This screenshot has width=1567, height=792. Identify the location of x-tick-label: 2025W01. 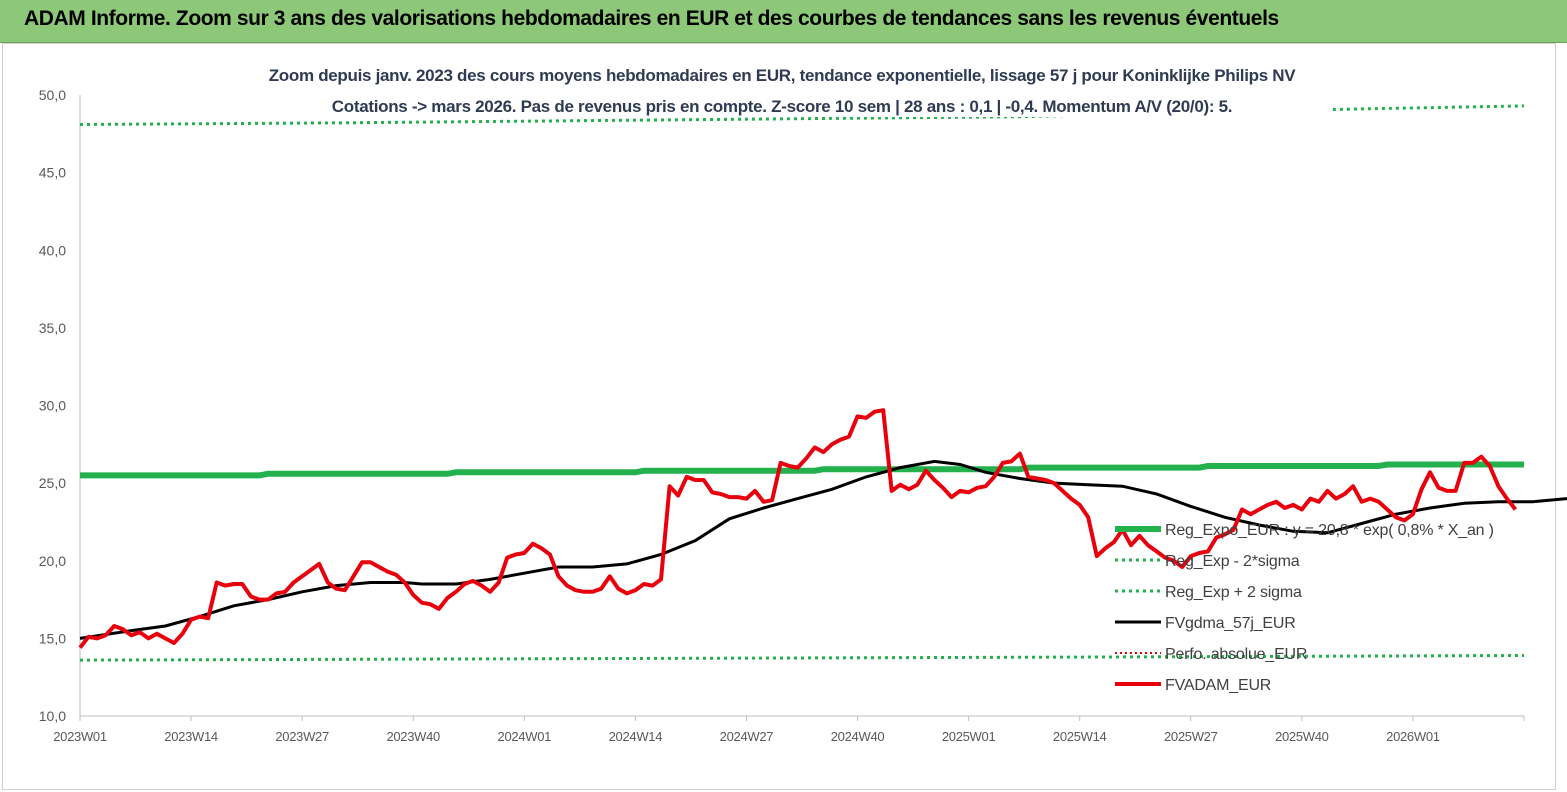
(969, 736).